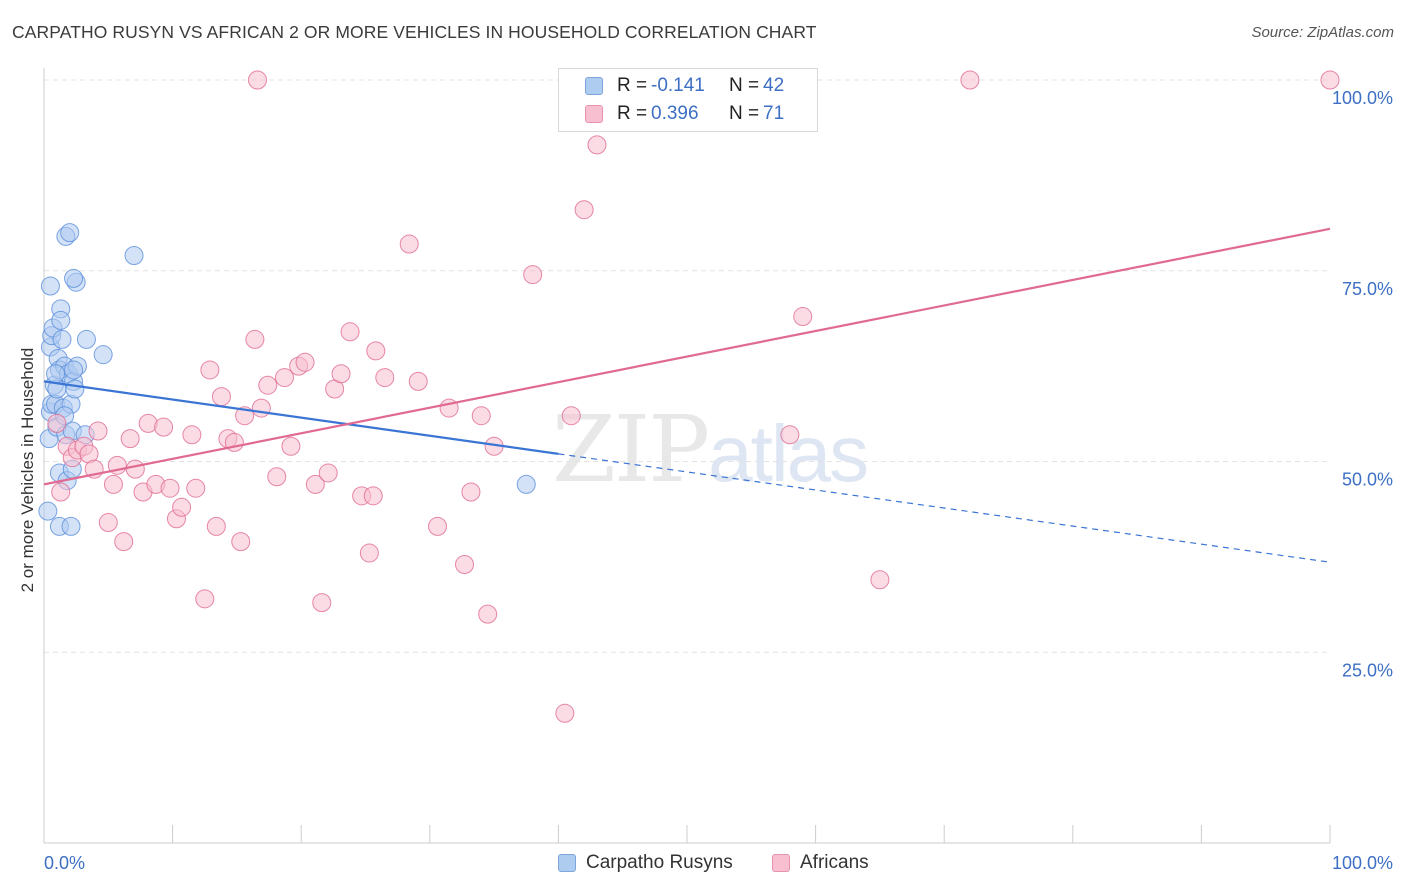 This screenshot has height=892, width=1406. What do you see at coordinates (301, 417) in the screenshot?
I see `rusyn-trendline` at bounding box center [301, 417].